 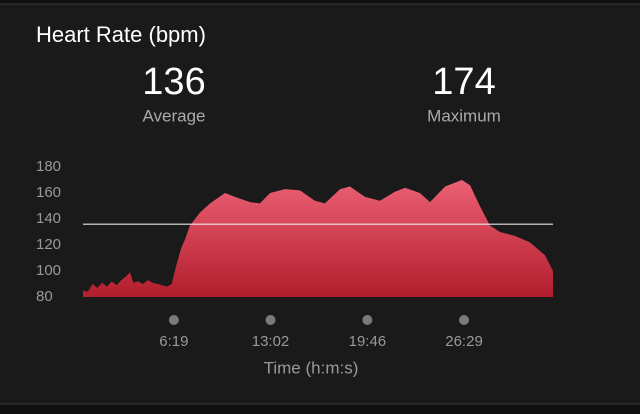 I want to click on stat-label: Average, so click(x=173, y=115).